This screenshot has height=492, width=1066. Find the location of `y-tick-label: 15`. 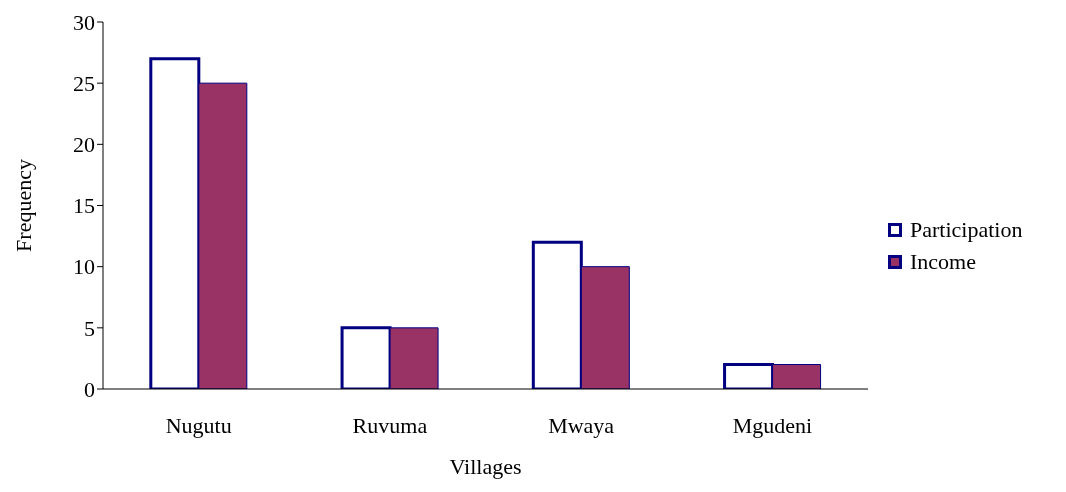

y-tick-label: 15 is located at coordinates (84, 206).